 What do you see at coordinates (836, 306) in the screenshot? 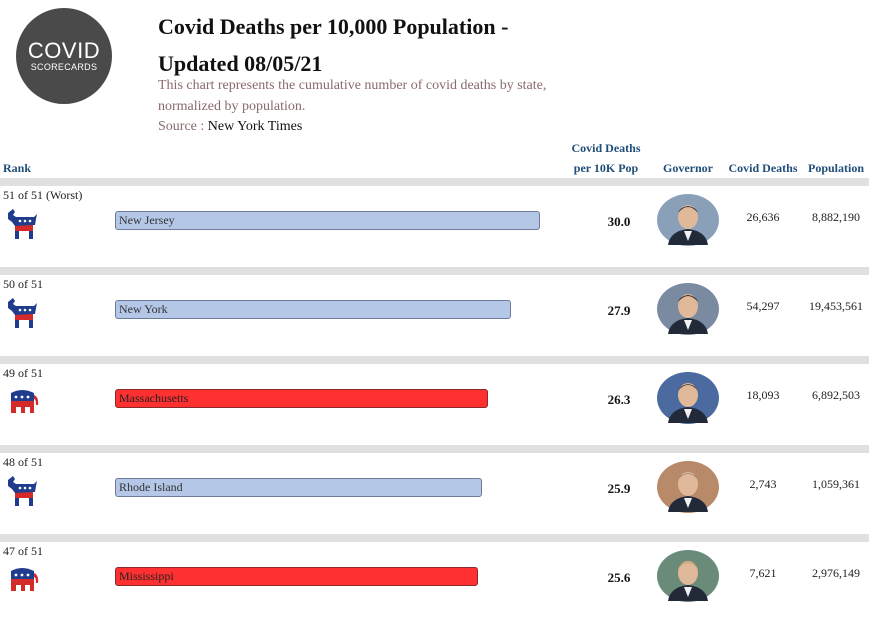
I see `population-value: 19,453,561` at bounding box center [836, 306].